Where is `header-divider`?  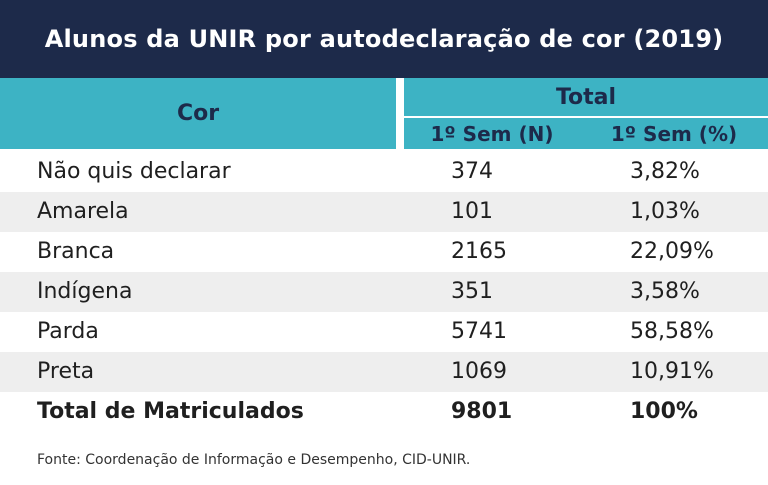 header-divider is located at coordinates (400, 113).